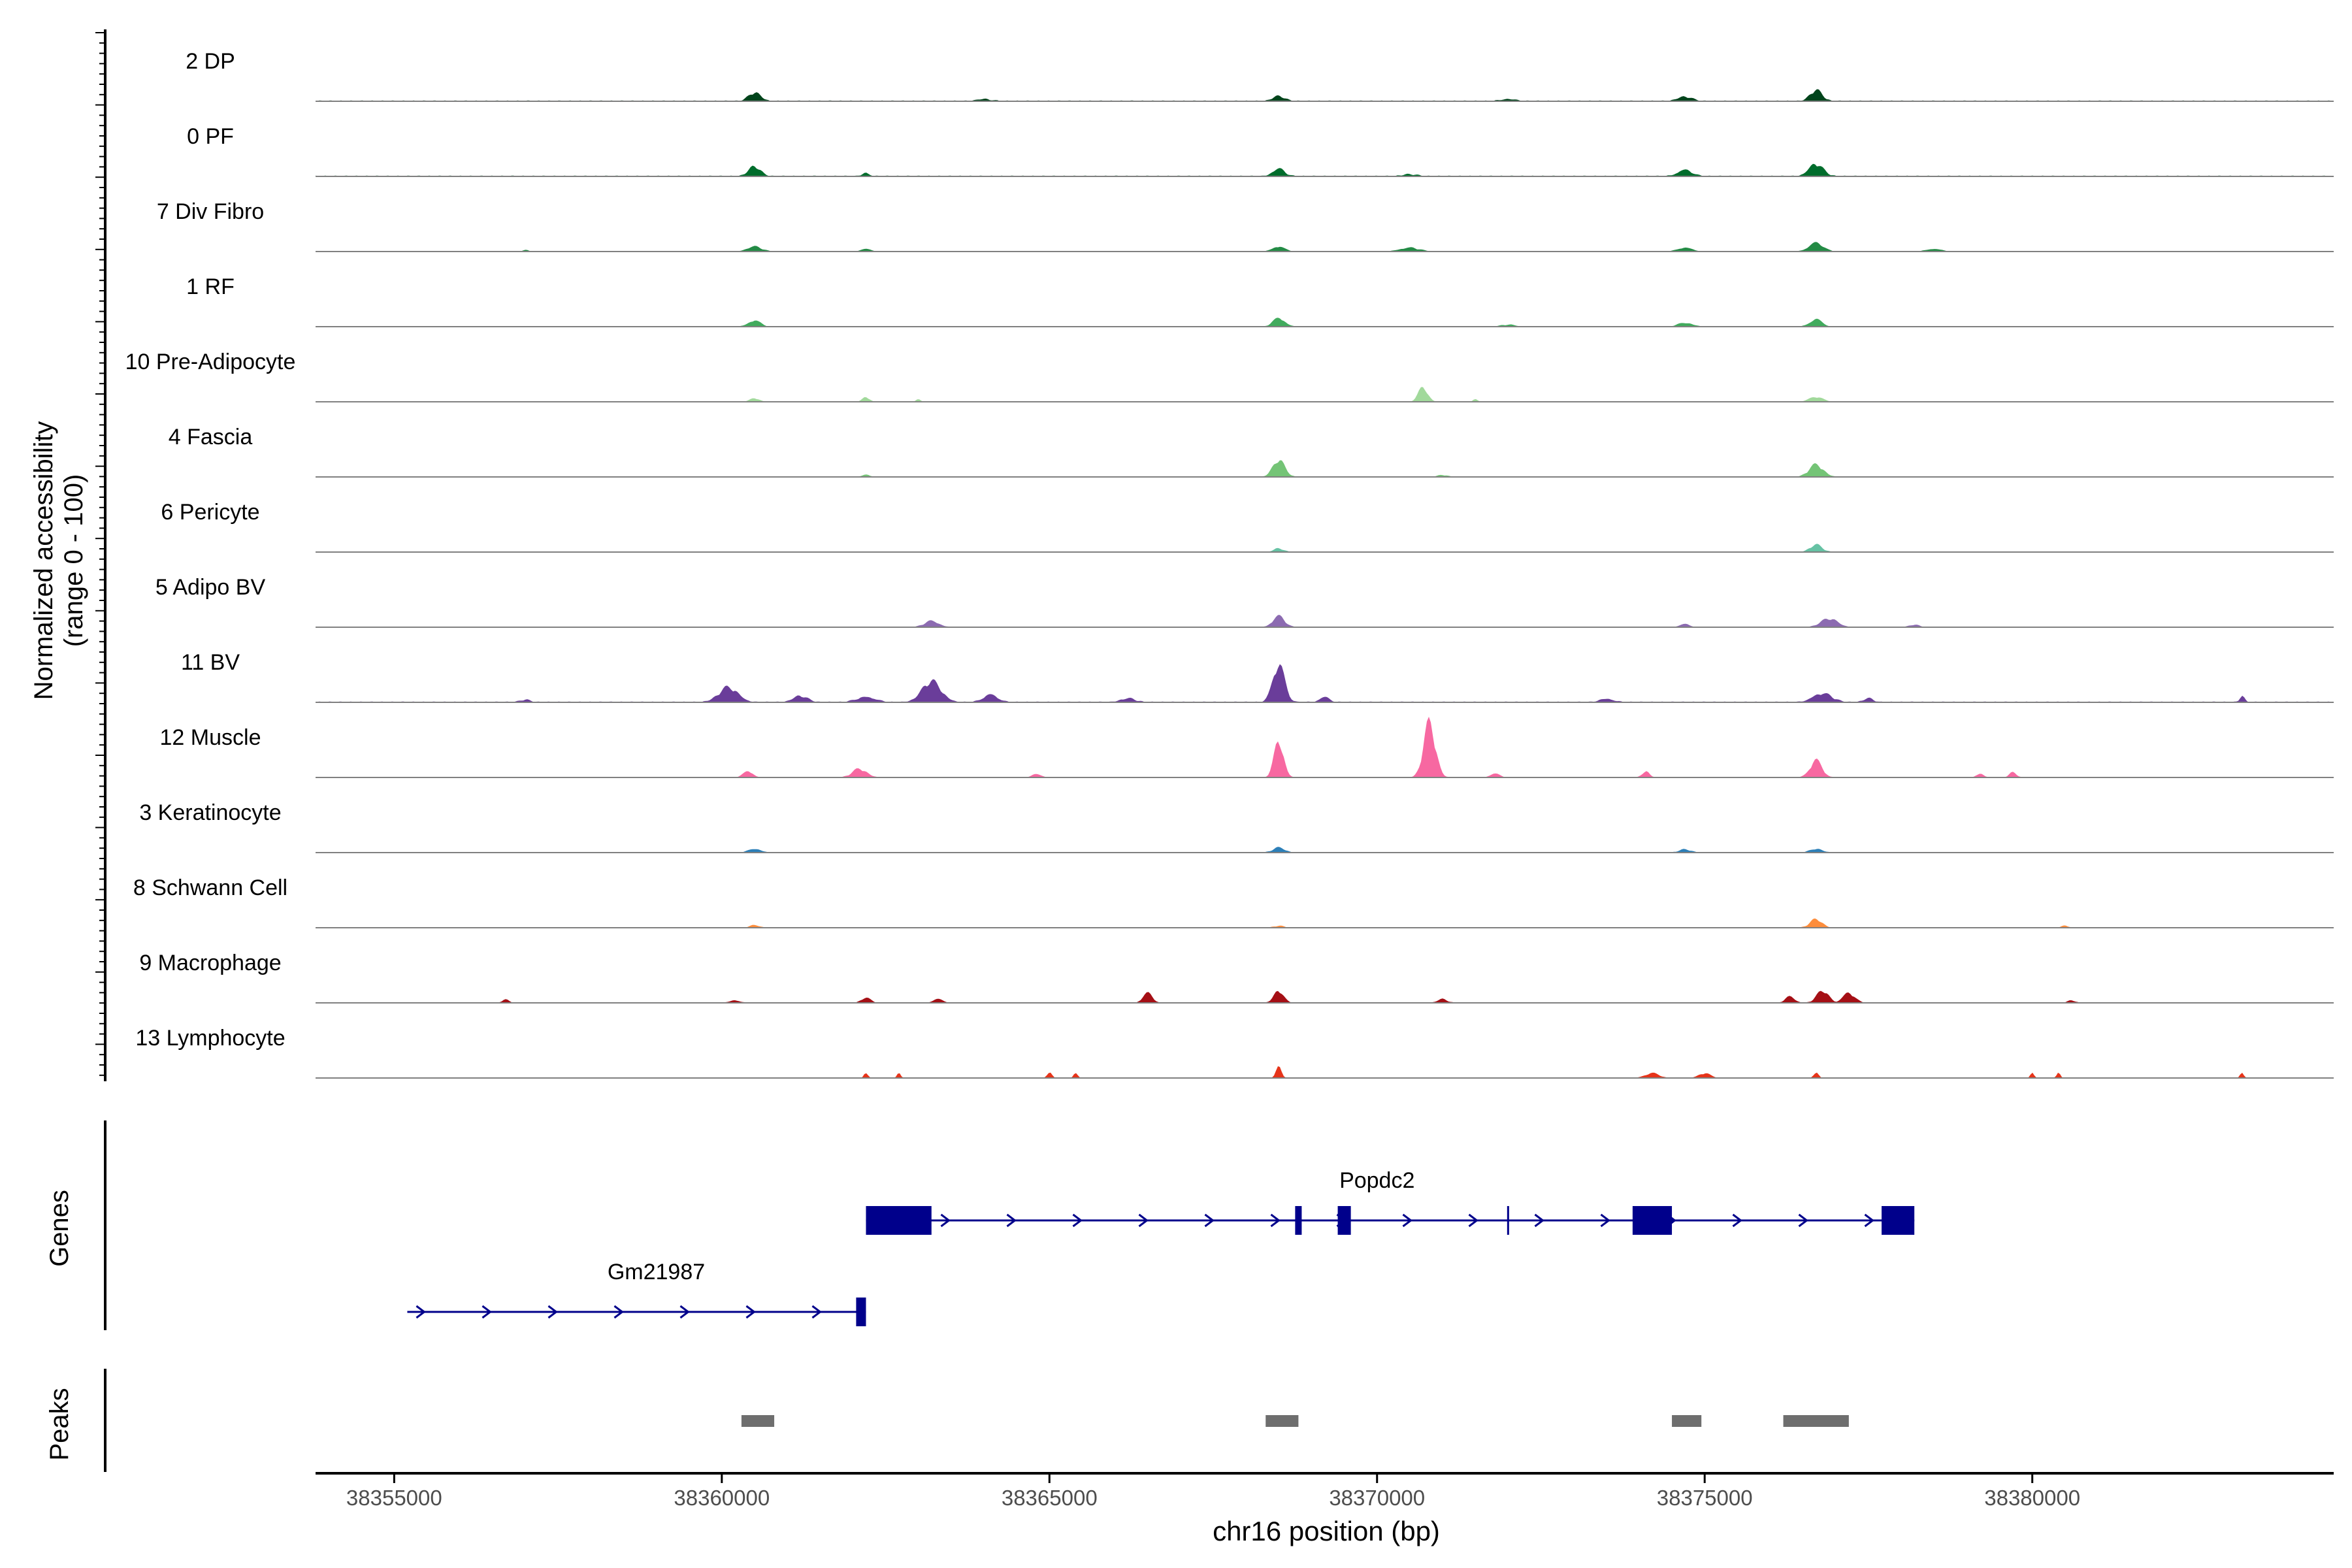 This screenshot has width=2352, height=1568. I want to click on x-tick-label: 38380000, so click(2032, 1498).